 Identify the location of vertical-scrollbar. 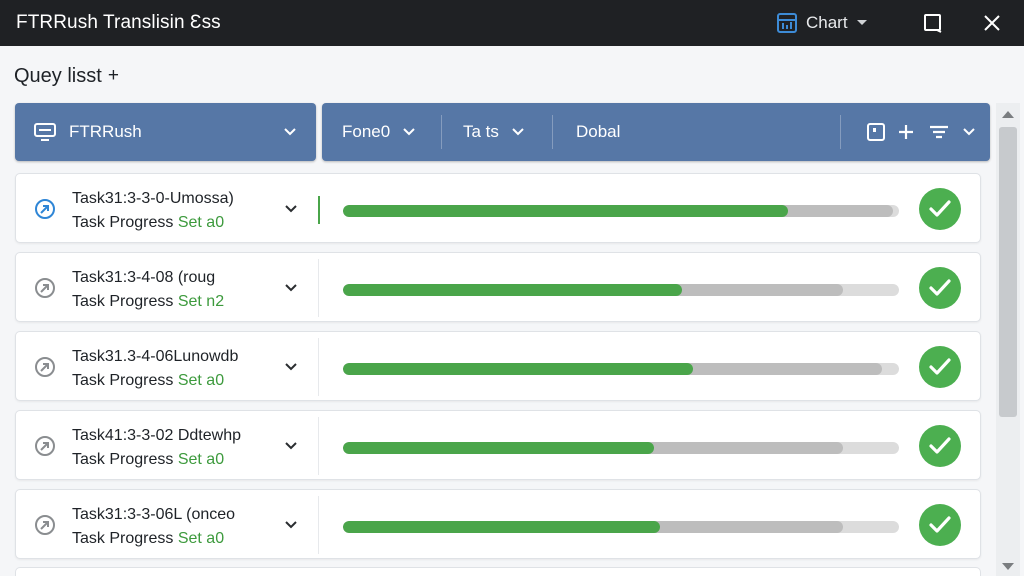
(1008, 339).